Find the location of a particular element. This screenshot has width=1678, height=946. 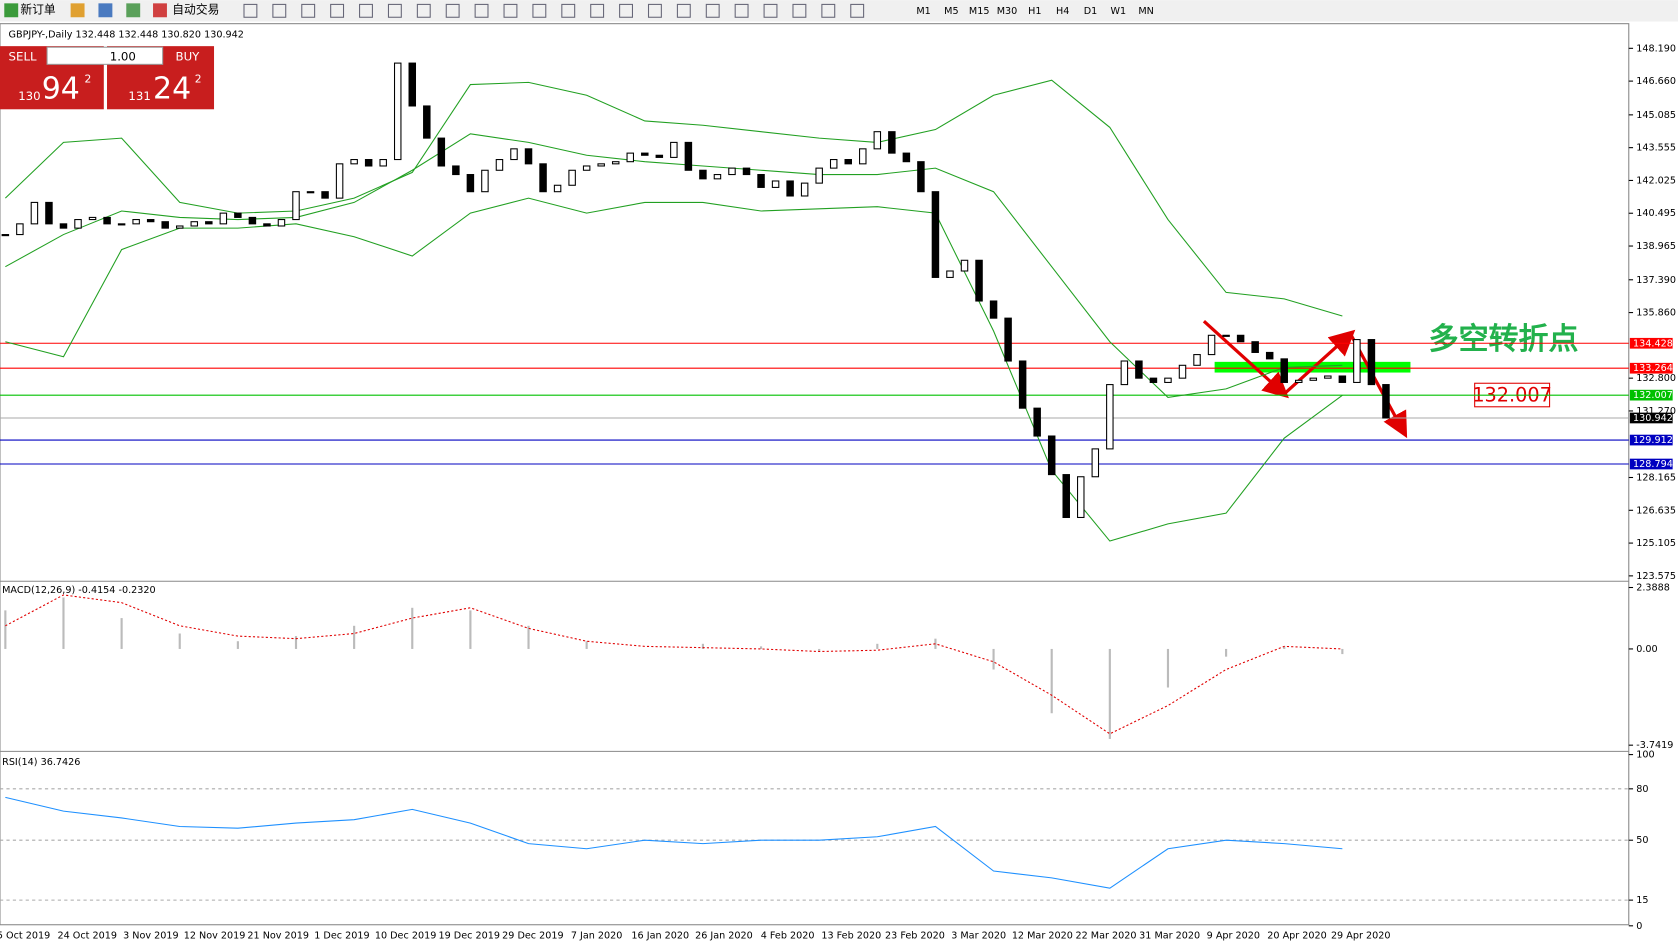

timeframe-button: D1 is located at coordinates (1091, 11).